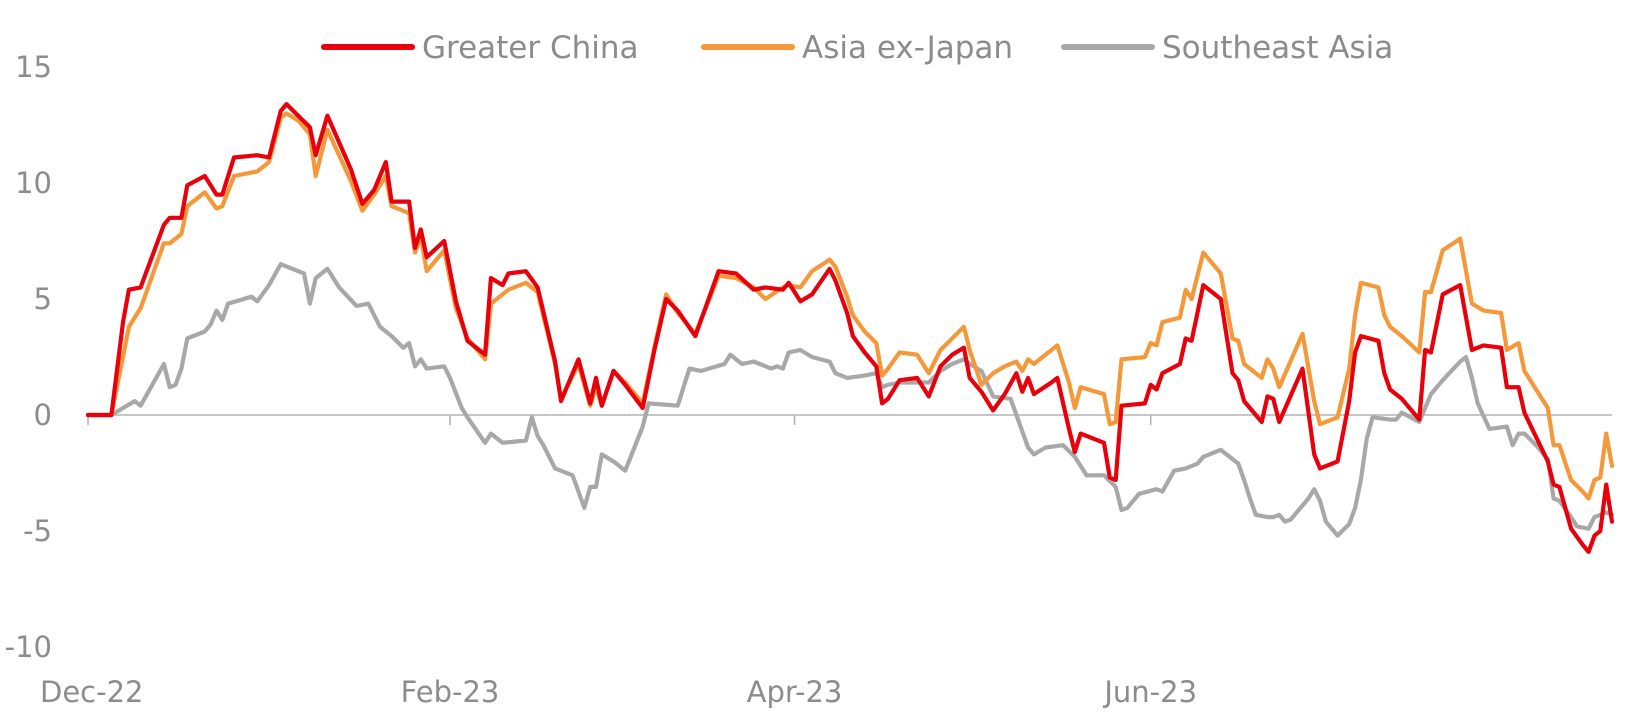 Image resolution: width=1642 pixels, height=717 pixels. I want to click on x-tick-label: Dec-22, so click(91, 692).